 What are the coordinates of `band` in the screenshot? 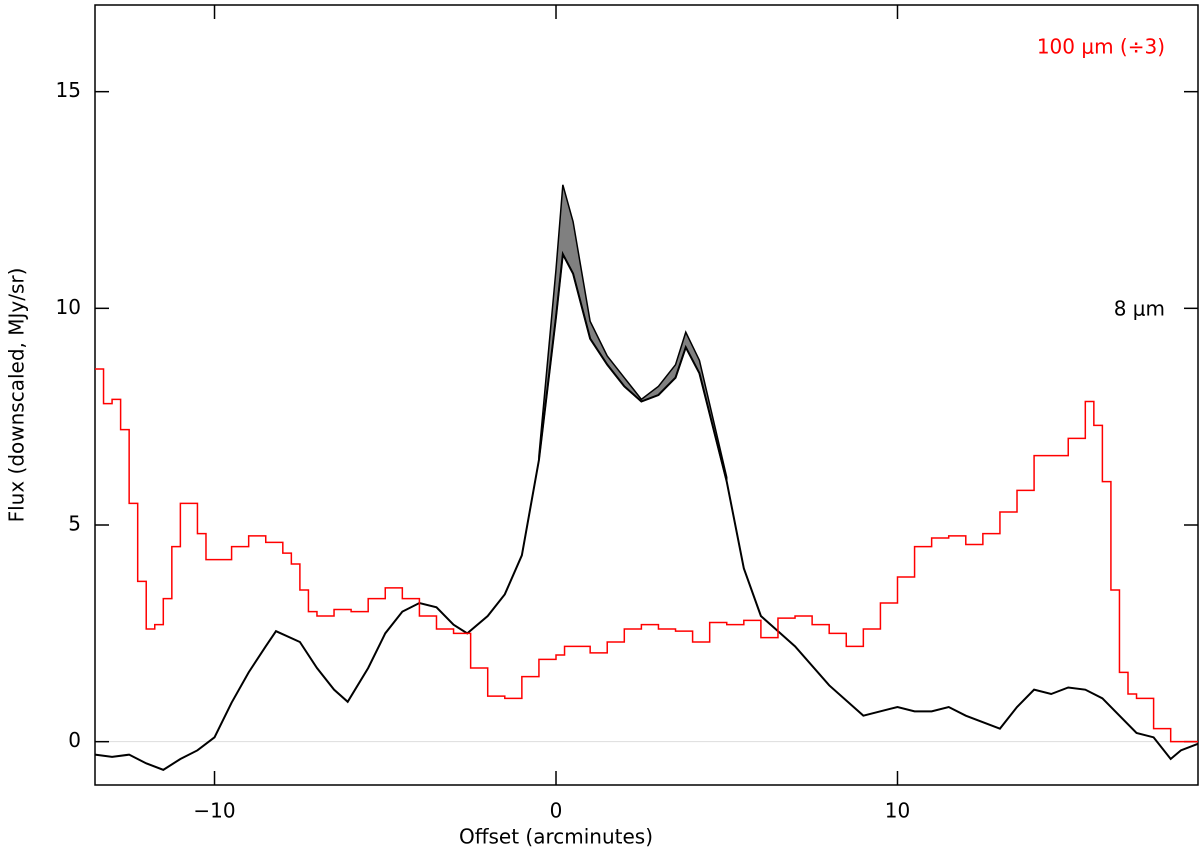 It's located at (633, 333).